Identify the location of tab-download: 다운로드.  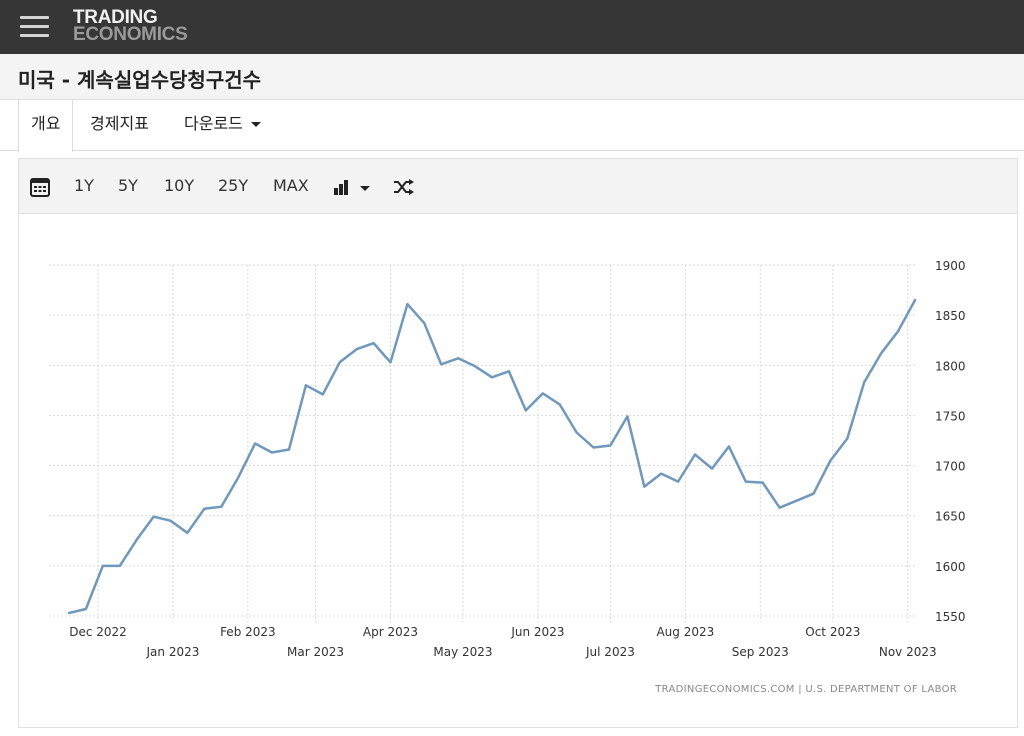
(222, 125).